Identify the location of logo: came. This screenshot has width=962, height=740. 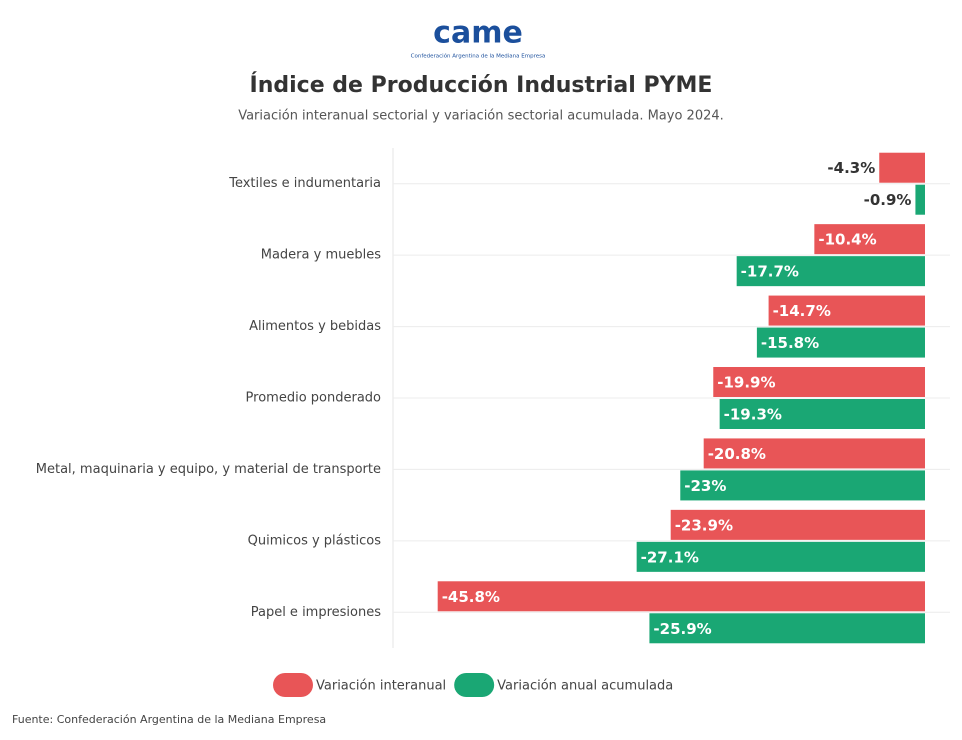
(478, 33).